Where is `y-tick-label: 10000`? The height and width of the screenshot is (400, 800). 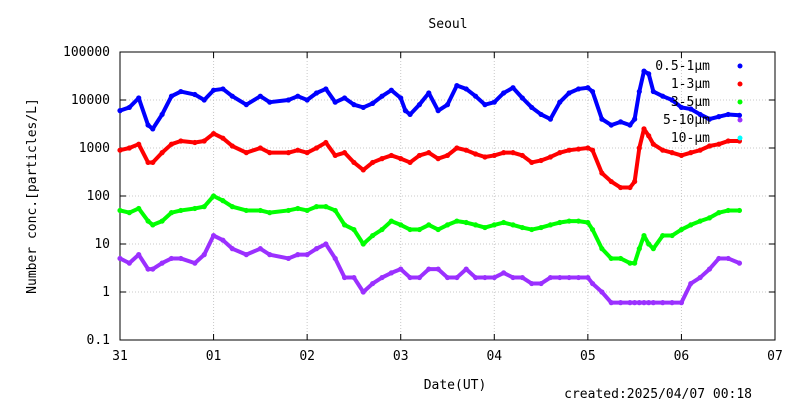
y-tick-label: 10000 is located at coordinates (90, 100).